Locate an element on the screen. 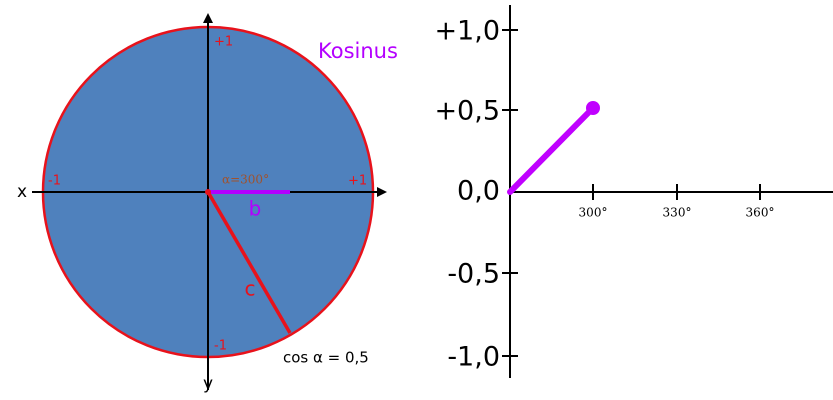 The image size is (833, 400). segment-c-label: c is located at coordinates (250, 289).